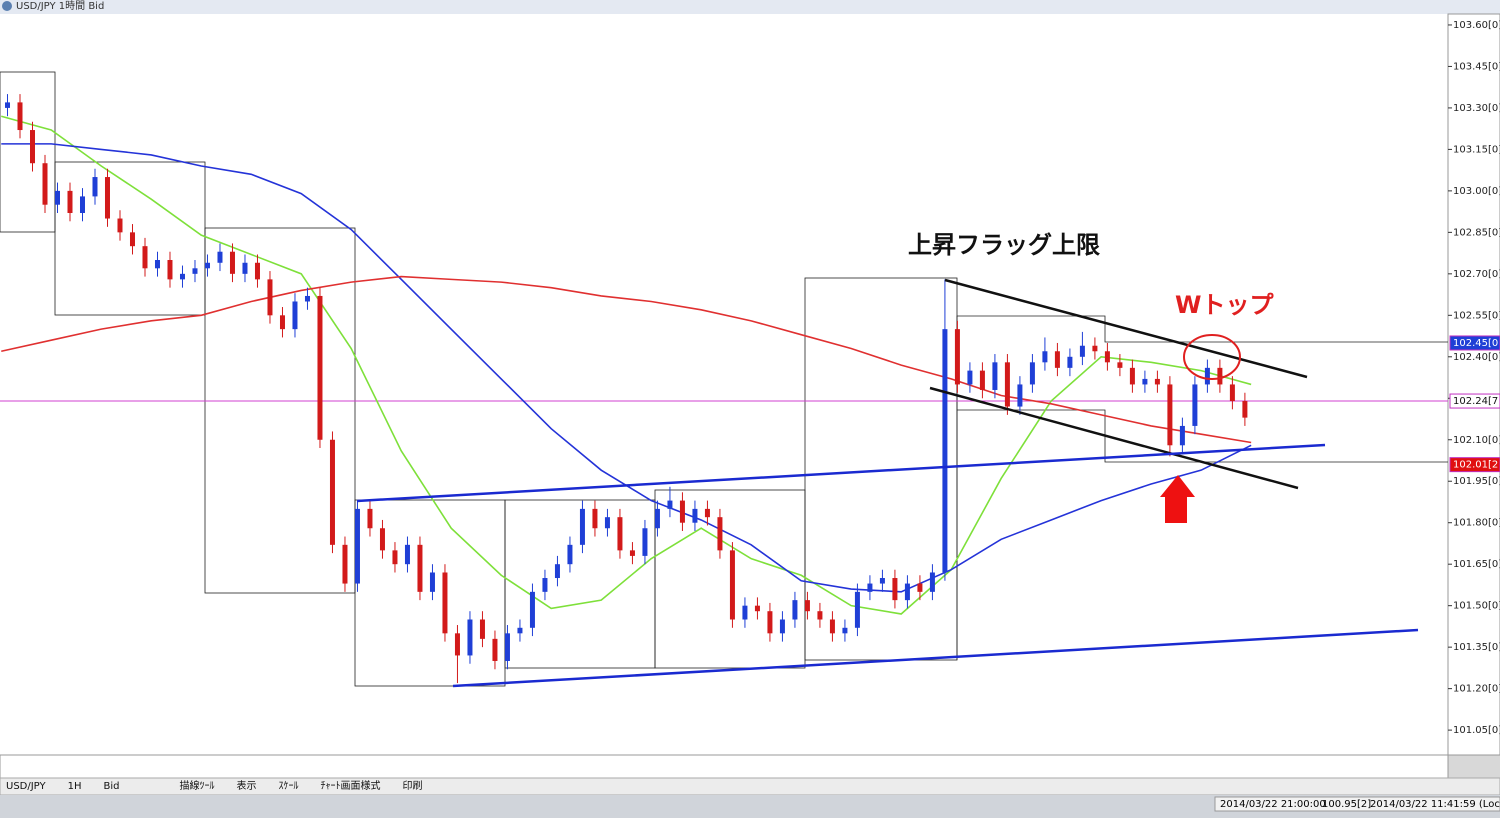 This screenshot has height=818, width=1500. What do you see at coordinates (1435, 804) in the screenshot?
I see `status-local: 2014/03/22 11:41:59 (Local)` at bounding box center [1435, 804].